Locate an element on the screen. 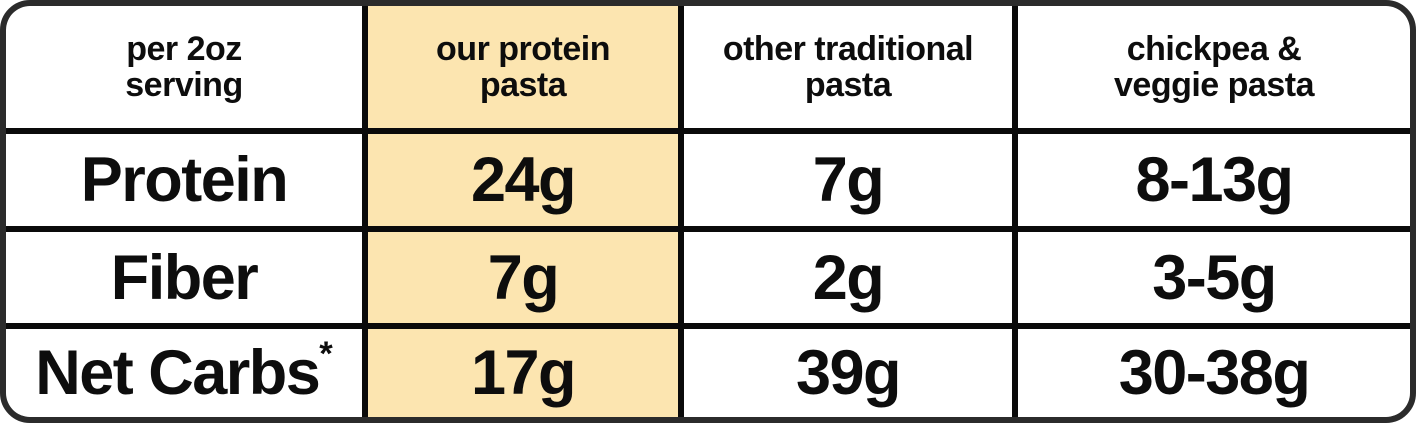 This screenshot has width=1416, height=423. cell-value: 24g is located at coordinates (523, 180).